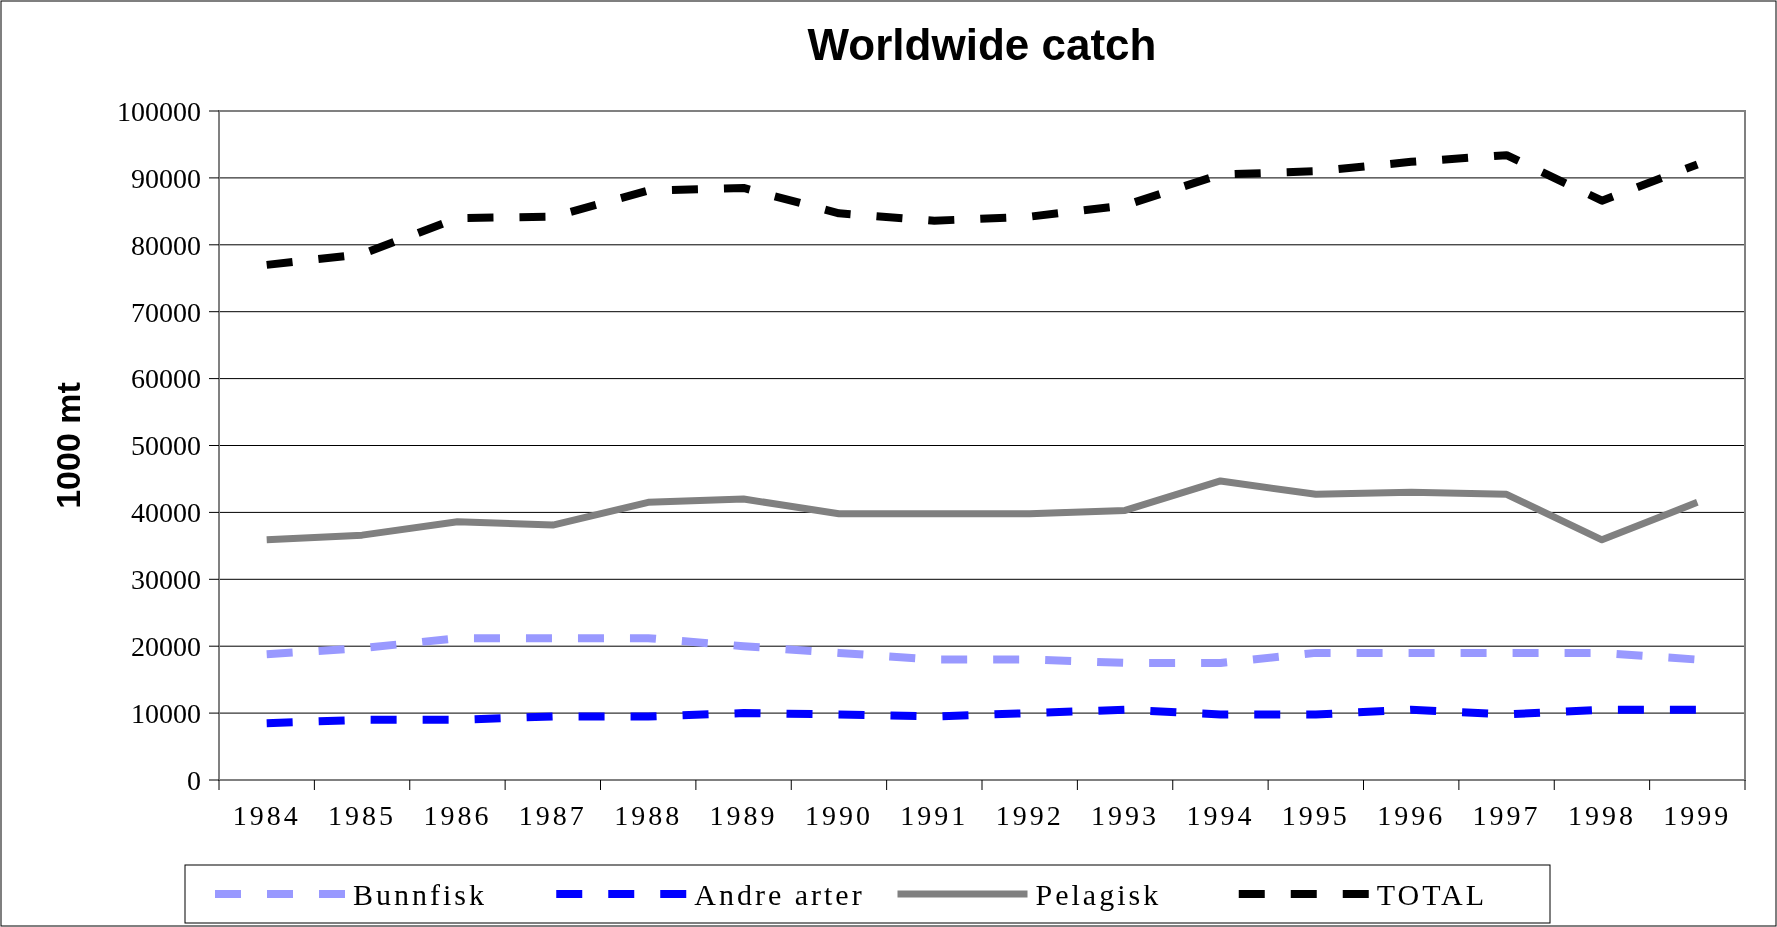 The height and width of the screenshot is (927, 1777). I want to click on y-tick-label: 100000, so click(159, 111).